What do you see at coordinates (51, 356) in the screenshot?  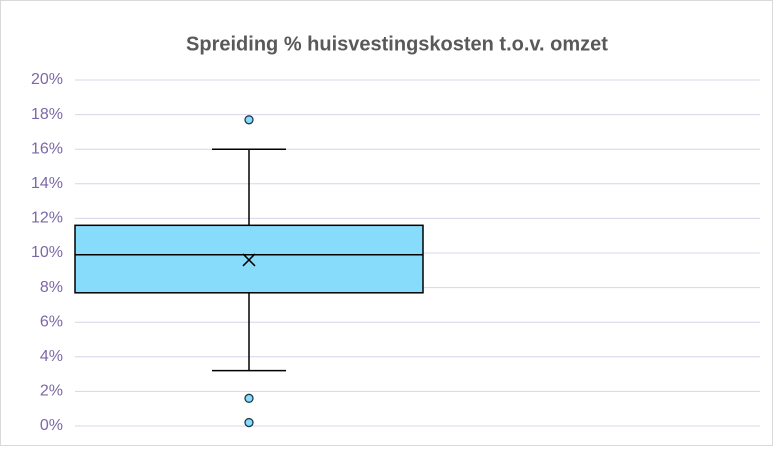 I see `y-tick-label: 4%` at bounding box center [51, 356].